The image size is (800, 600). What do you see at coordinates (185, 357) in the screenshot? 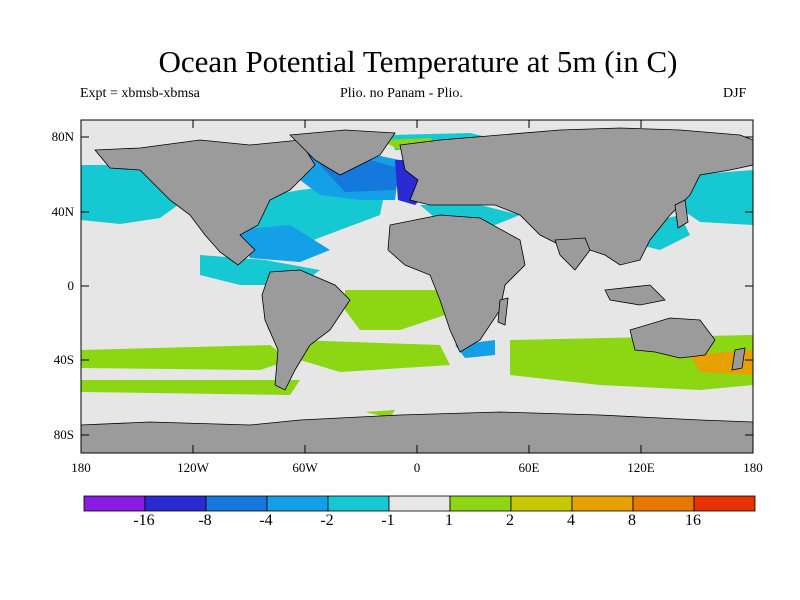
I see `patch-spac-green-band` at bounding box center [185, 357].